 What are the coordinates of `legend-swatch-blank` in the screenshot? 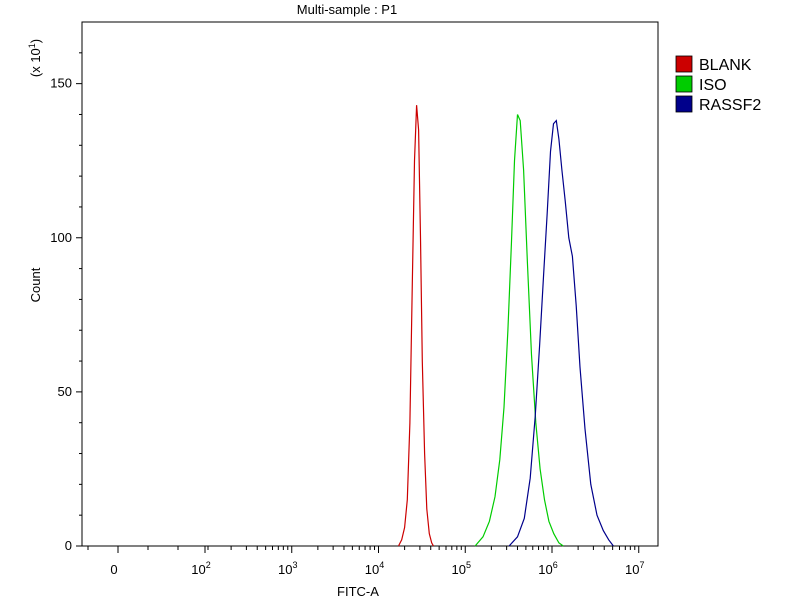 It's located at (684, 64).